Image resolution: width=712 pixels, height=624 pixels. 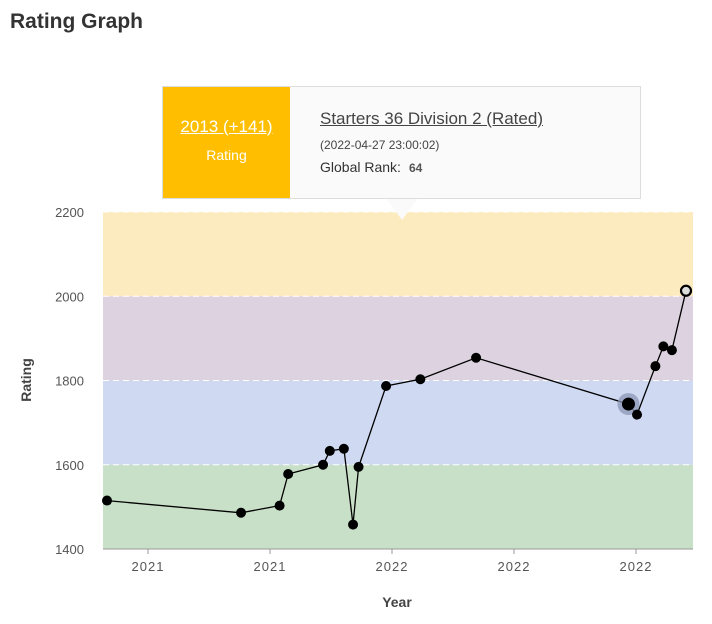 What do you see at coordinates (628, 404) in the screenshot?
I see `rating-point-highlighted` at bounding box center [628, 404].